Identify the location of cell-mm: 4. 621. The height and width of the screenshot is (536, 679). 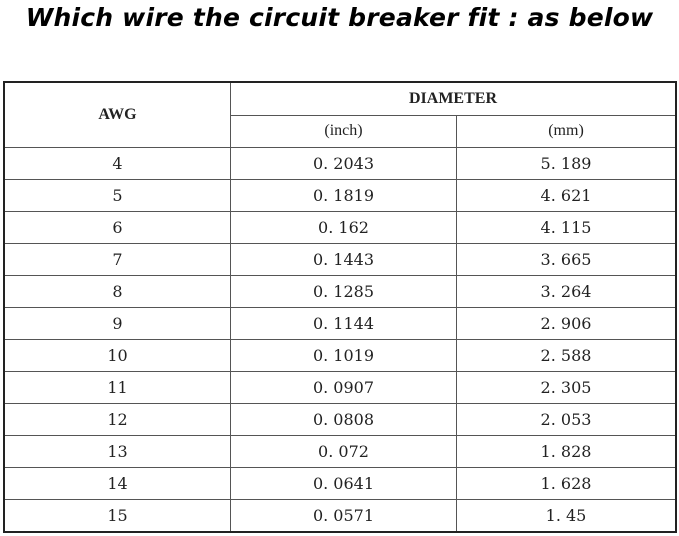
(566, 195).